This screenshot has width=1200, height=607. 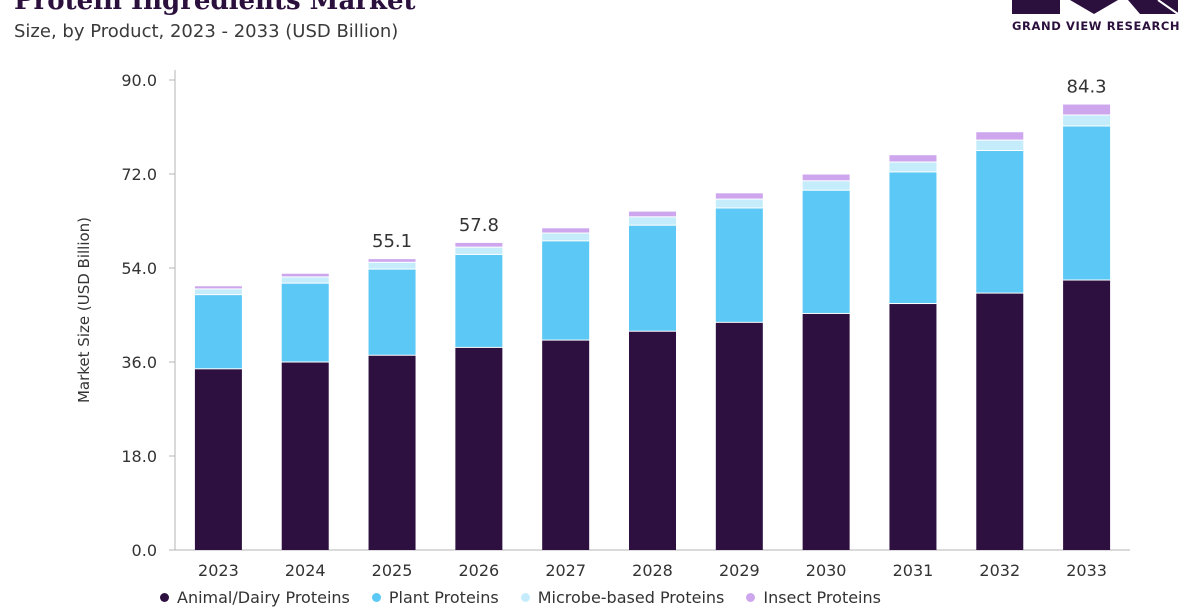 I want to click on x-tick-label: 2031, so click(x=913, y=570).